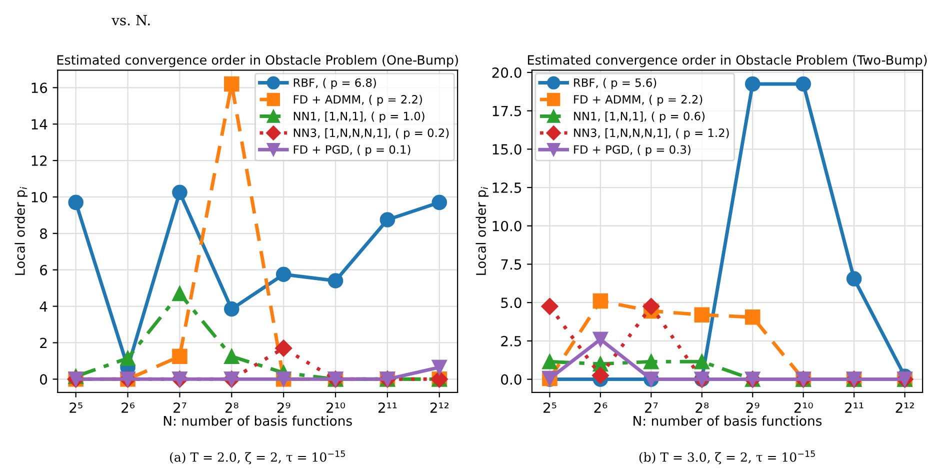  Describe the element at coordinates (371, 134) in the screenshot. I see `legend-label: NN3, [1,N,N,N,1], ( p = 0.2)` at that location.